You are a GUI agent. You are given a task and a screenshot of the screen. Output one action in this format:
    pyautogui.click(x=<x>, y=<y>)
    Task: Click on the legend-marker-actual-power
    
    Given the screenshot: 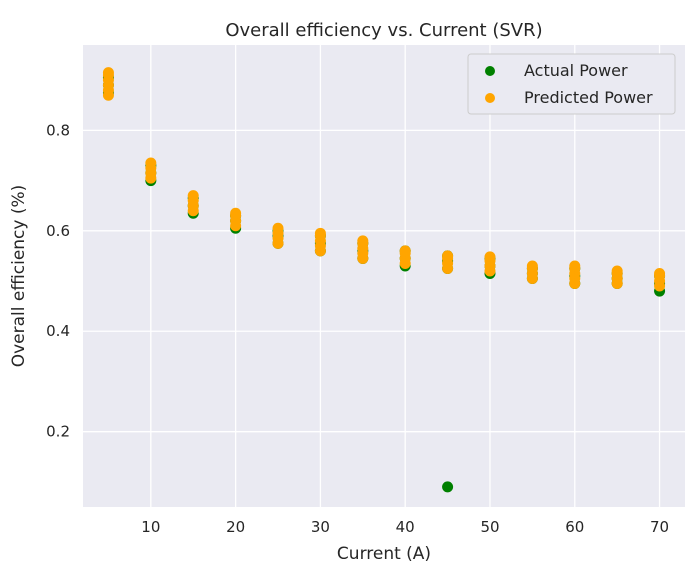 What is the action you would take?
    pyautogui.click(x=490, y=71)
    